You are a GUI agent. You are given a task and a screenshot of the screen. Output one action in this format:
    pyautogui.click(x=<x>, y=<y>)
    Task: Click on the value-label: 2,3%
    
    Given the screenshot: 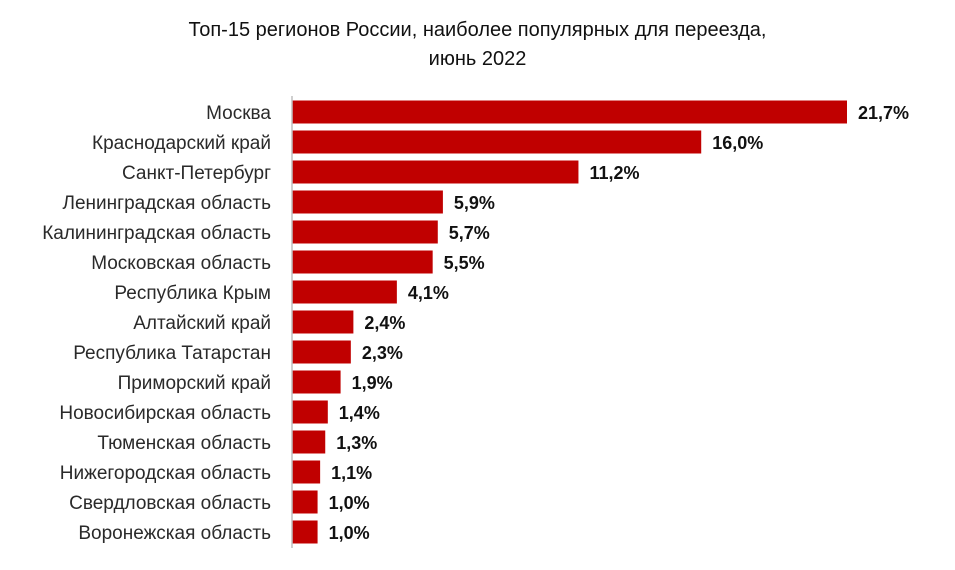 What is the action you would take?
    pyautogui.click(x=382, y=353)
    